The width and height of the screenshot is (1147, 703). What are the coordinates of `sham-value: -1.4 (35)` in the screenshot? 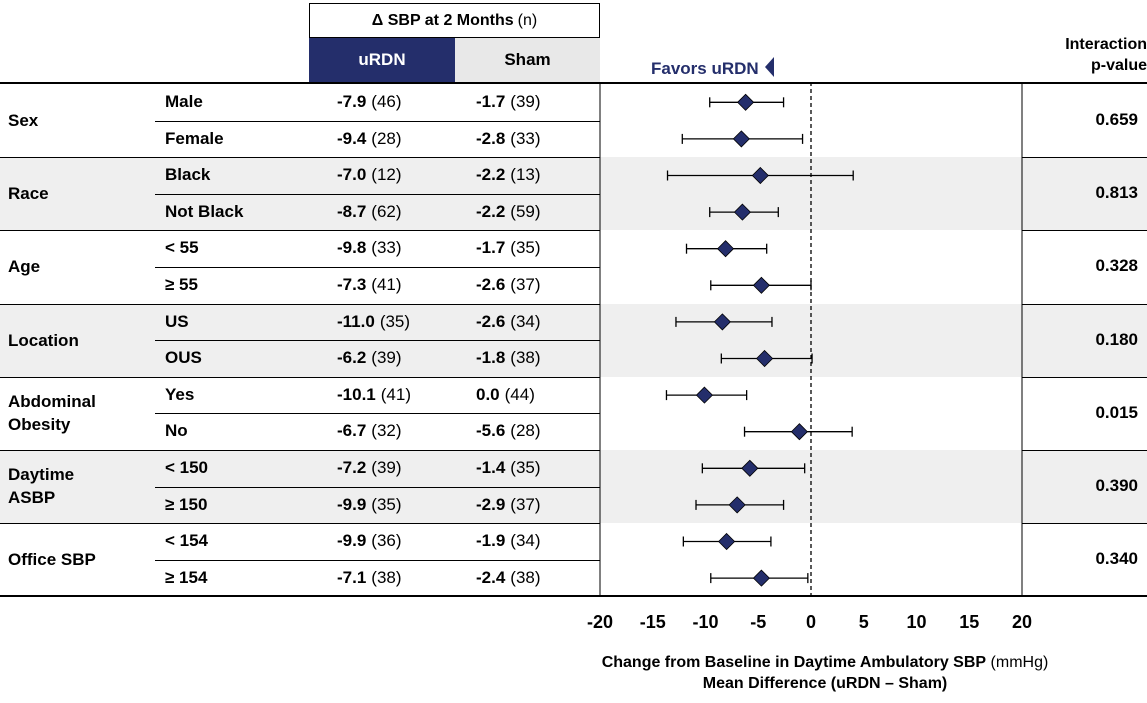 It's located at (508, 468).